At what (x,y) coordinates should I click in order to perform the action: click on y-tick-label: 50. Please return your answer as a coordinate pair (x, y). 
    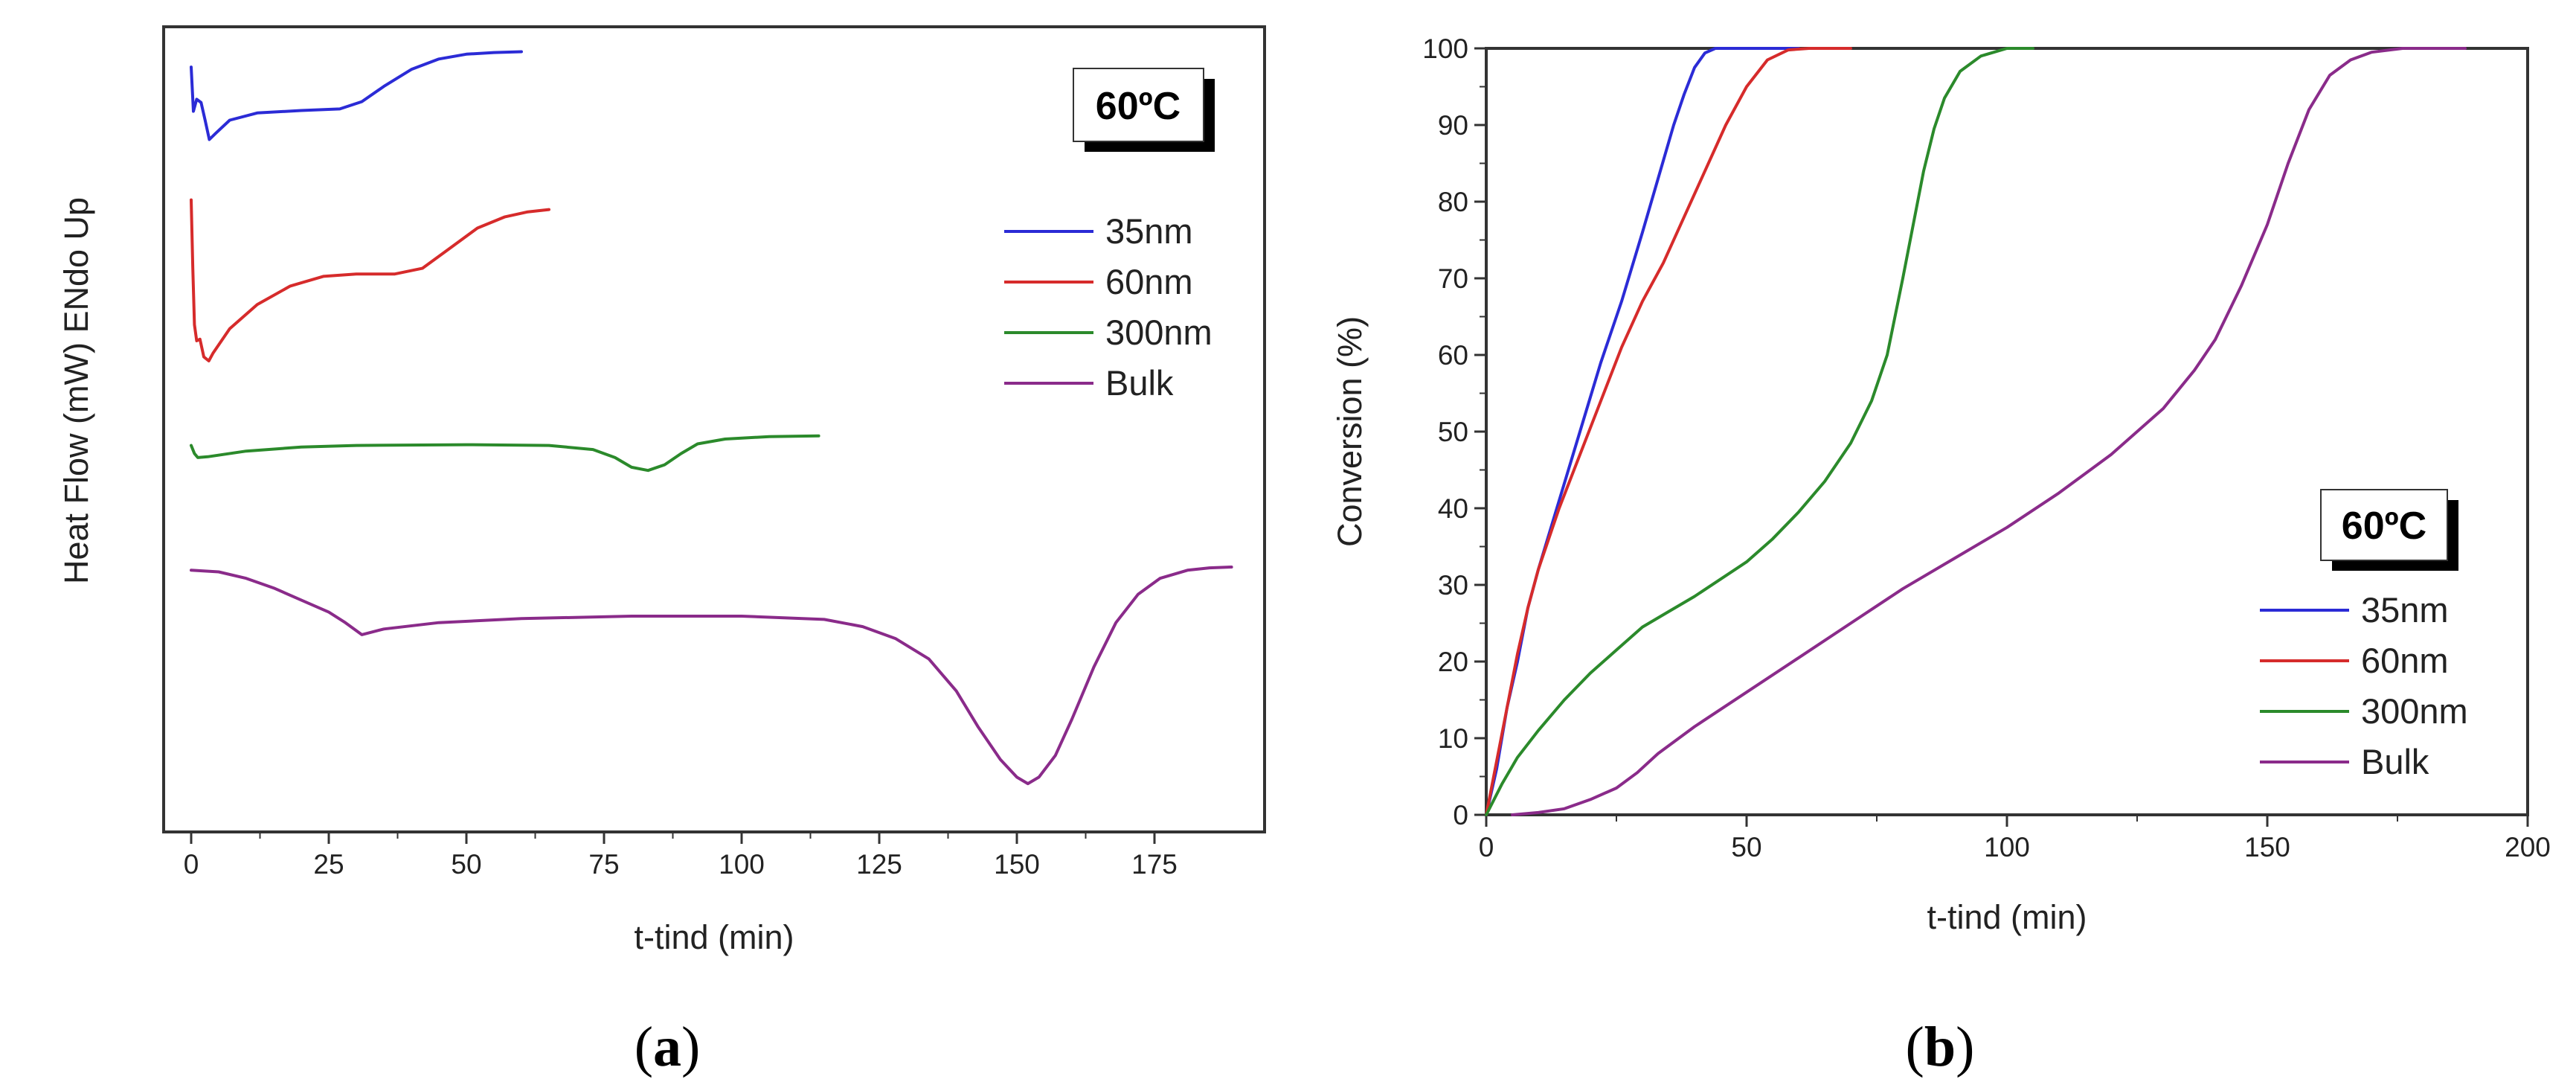
    Looking at the image, I should click on (1453, 432).